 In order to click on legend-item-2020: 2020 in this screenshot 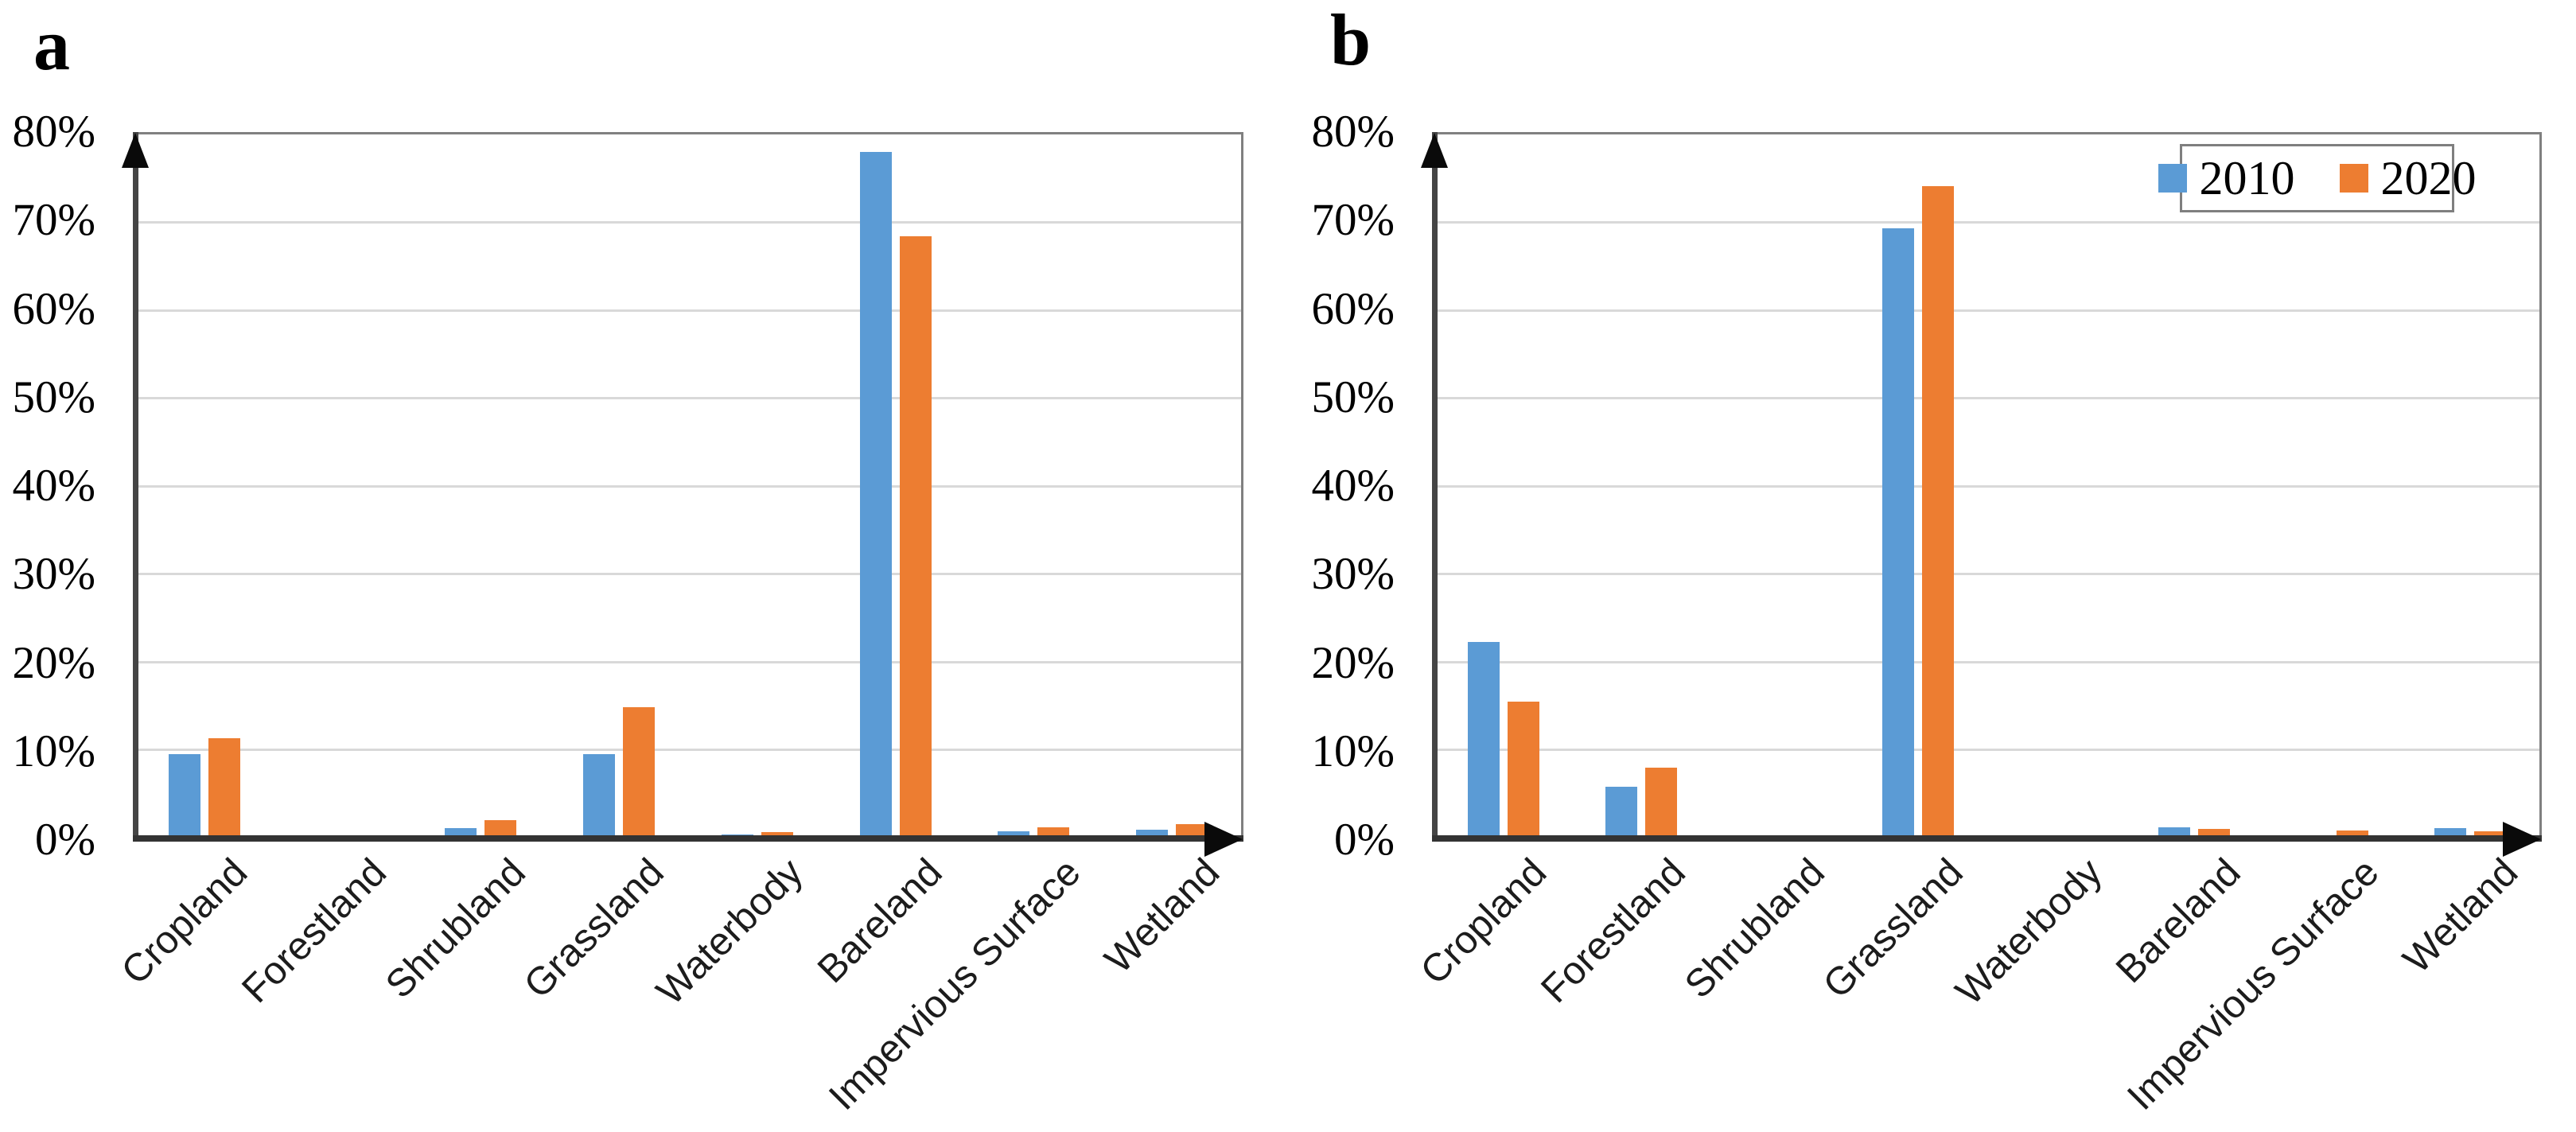, I will do `click(2408, 178)`.